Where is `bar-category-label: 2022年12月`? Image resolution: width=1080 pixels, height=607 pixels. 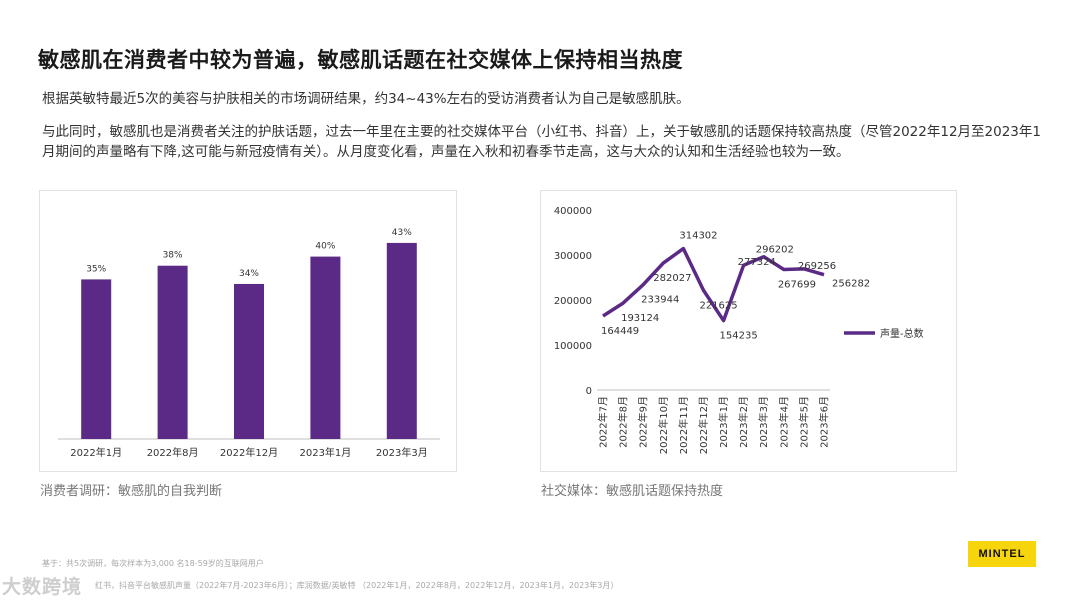
bar-category-label: 2022年12月 is located at coordinates (249, 452).